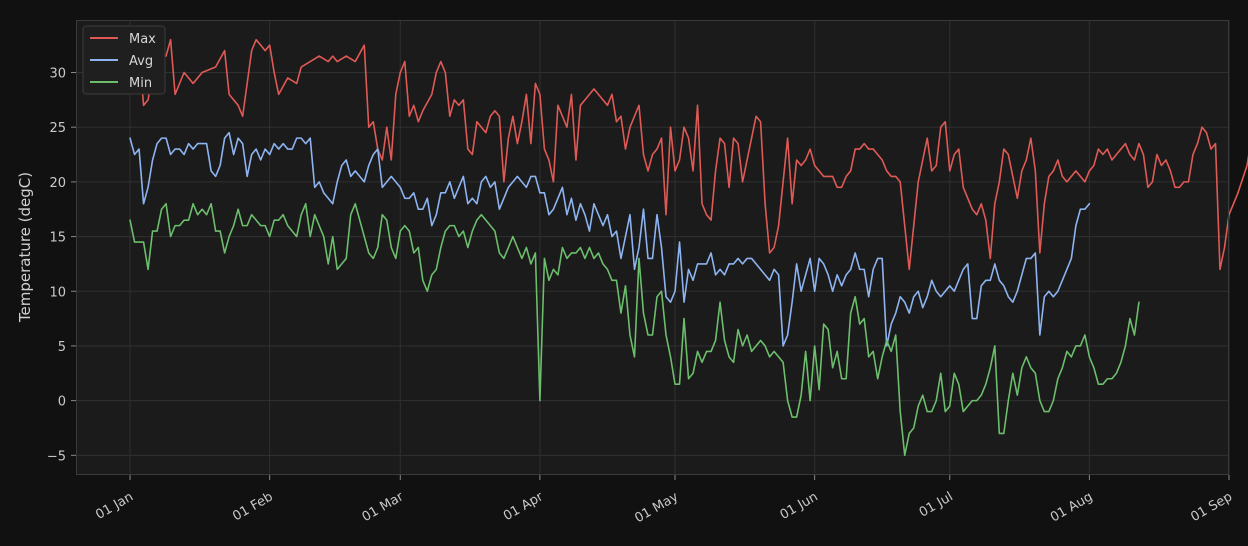  I want to click on legend: Max Avg Min, so click(124, 60).